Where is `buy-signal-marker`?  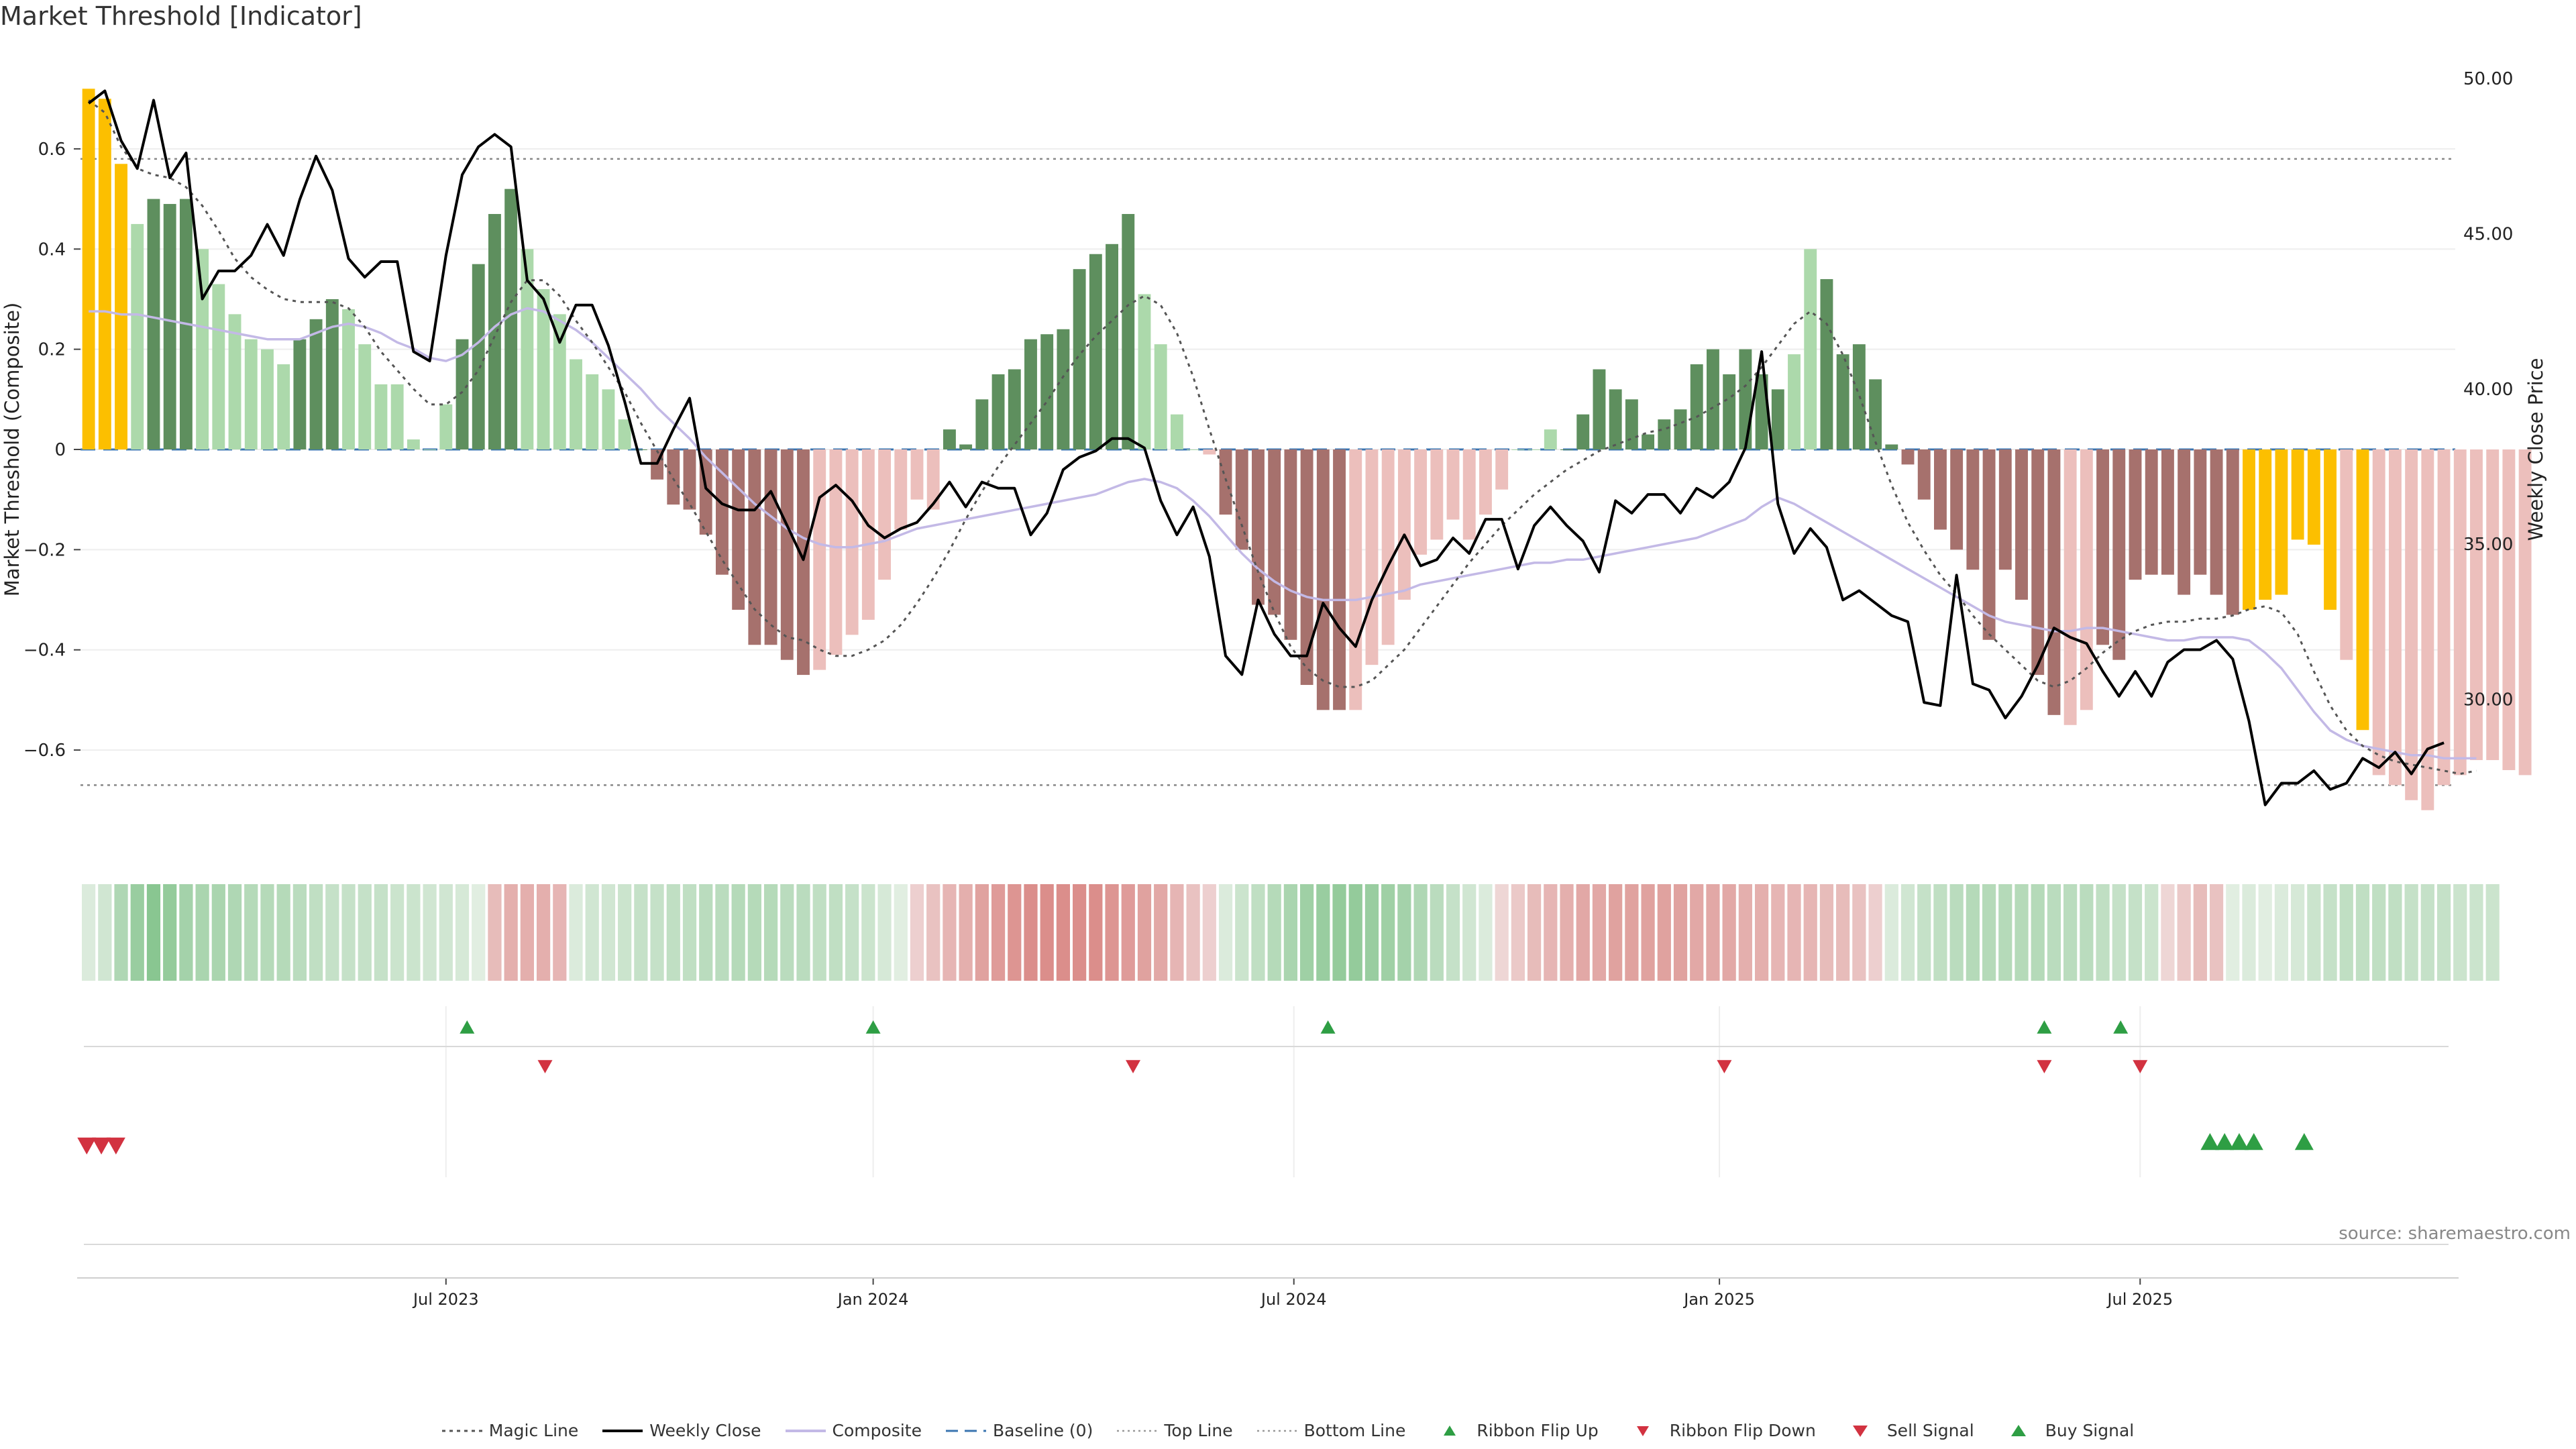 buy-signal-marker is located at coordinates (2239, 1141).